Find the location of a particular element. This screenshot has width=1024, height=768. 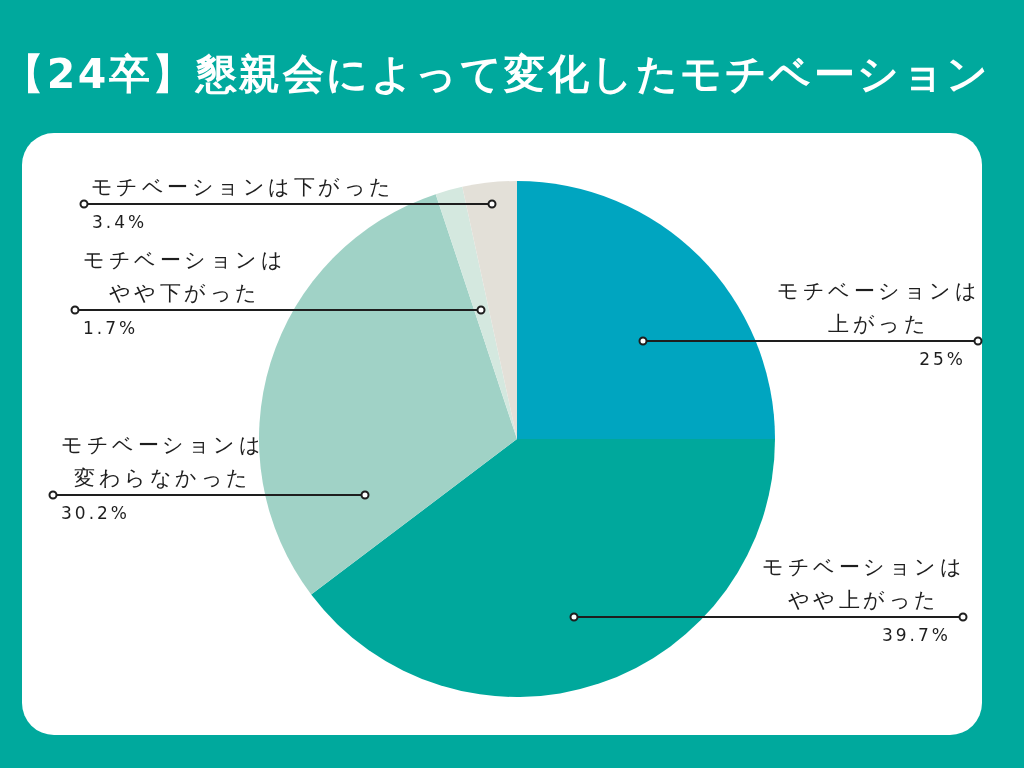

data-label: 39.7% is located at coordinates (916, 635).